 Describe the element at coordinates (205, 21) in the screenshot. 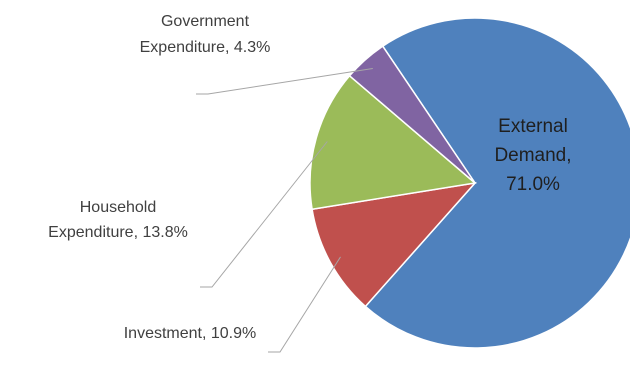

I see `slice-label-line: Government` at that location.